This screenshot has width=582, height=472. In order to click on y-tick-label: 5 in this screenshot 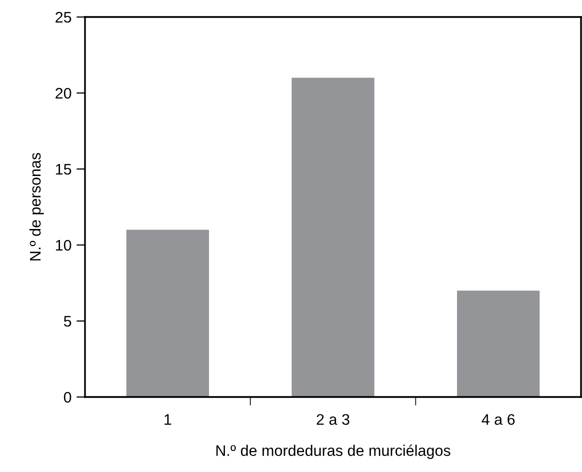, I will do `click(68, 321)`.